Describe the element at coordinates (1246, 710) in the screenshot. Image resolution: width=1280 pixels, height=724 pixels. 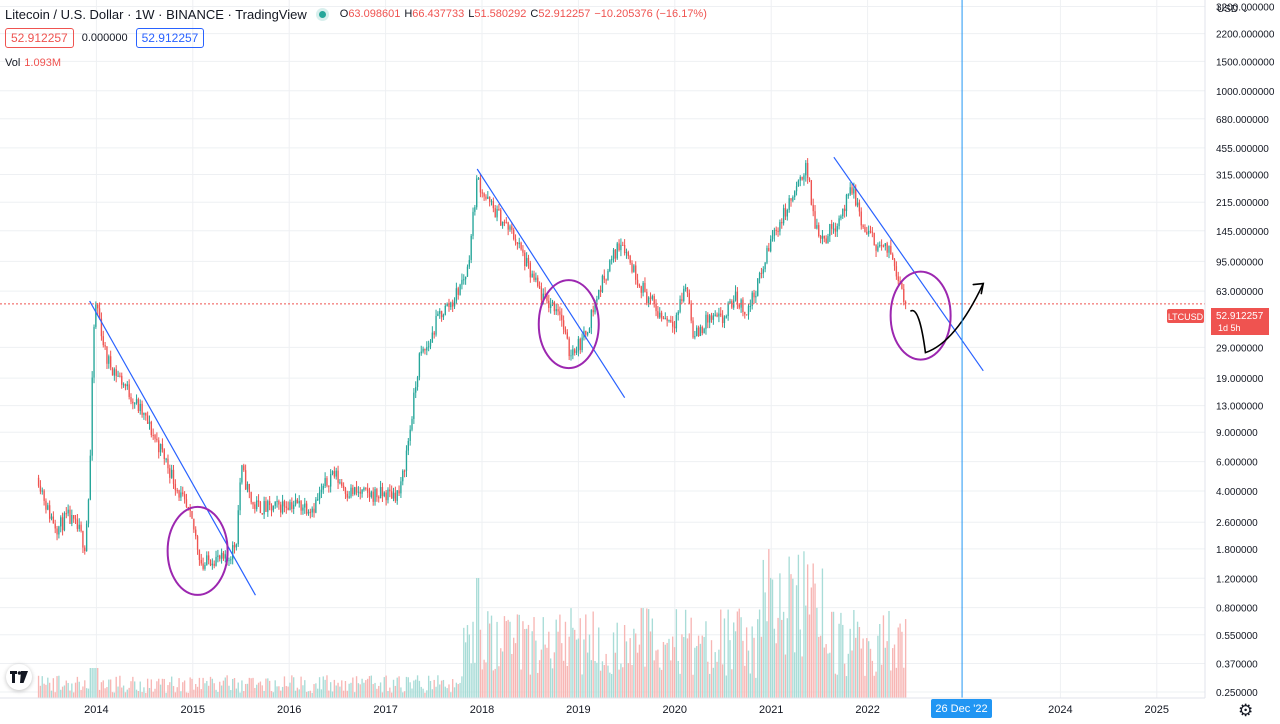
I see `gear-icon: ⚙` at that location.